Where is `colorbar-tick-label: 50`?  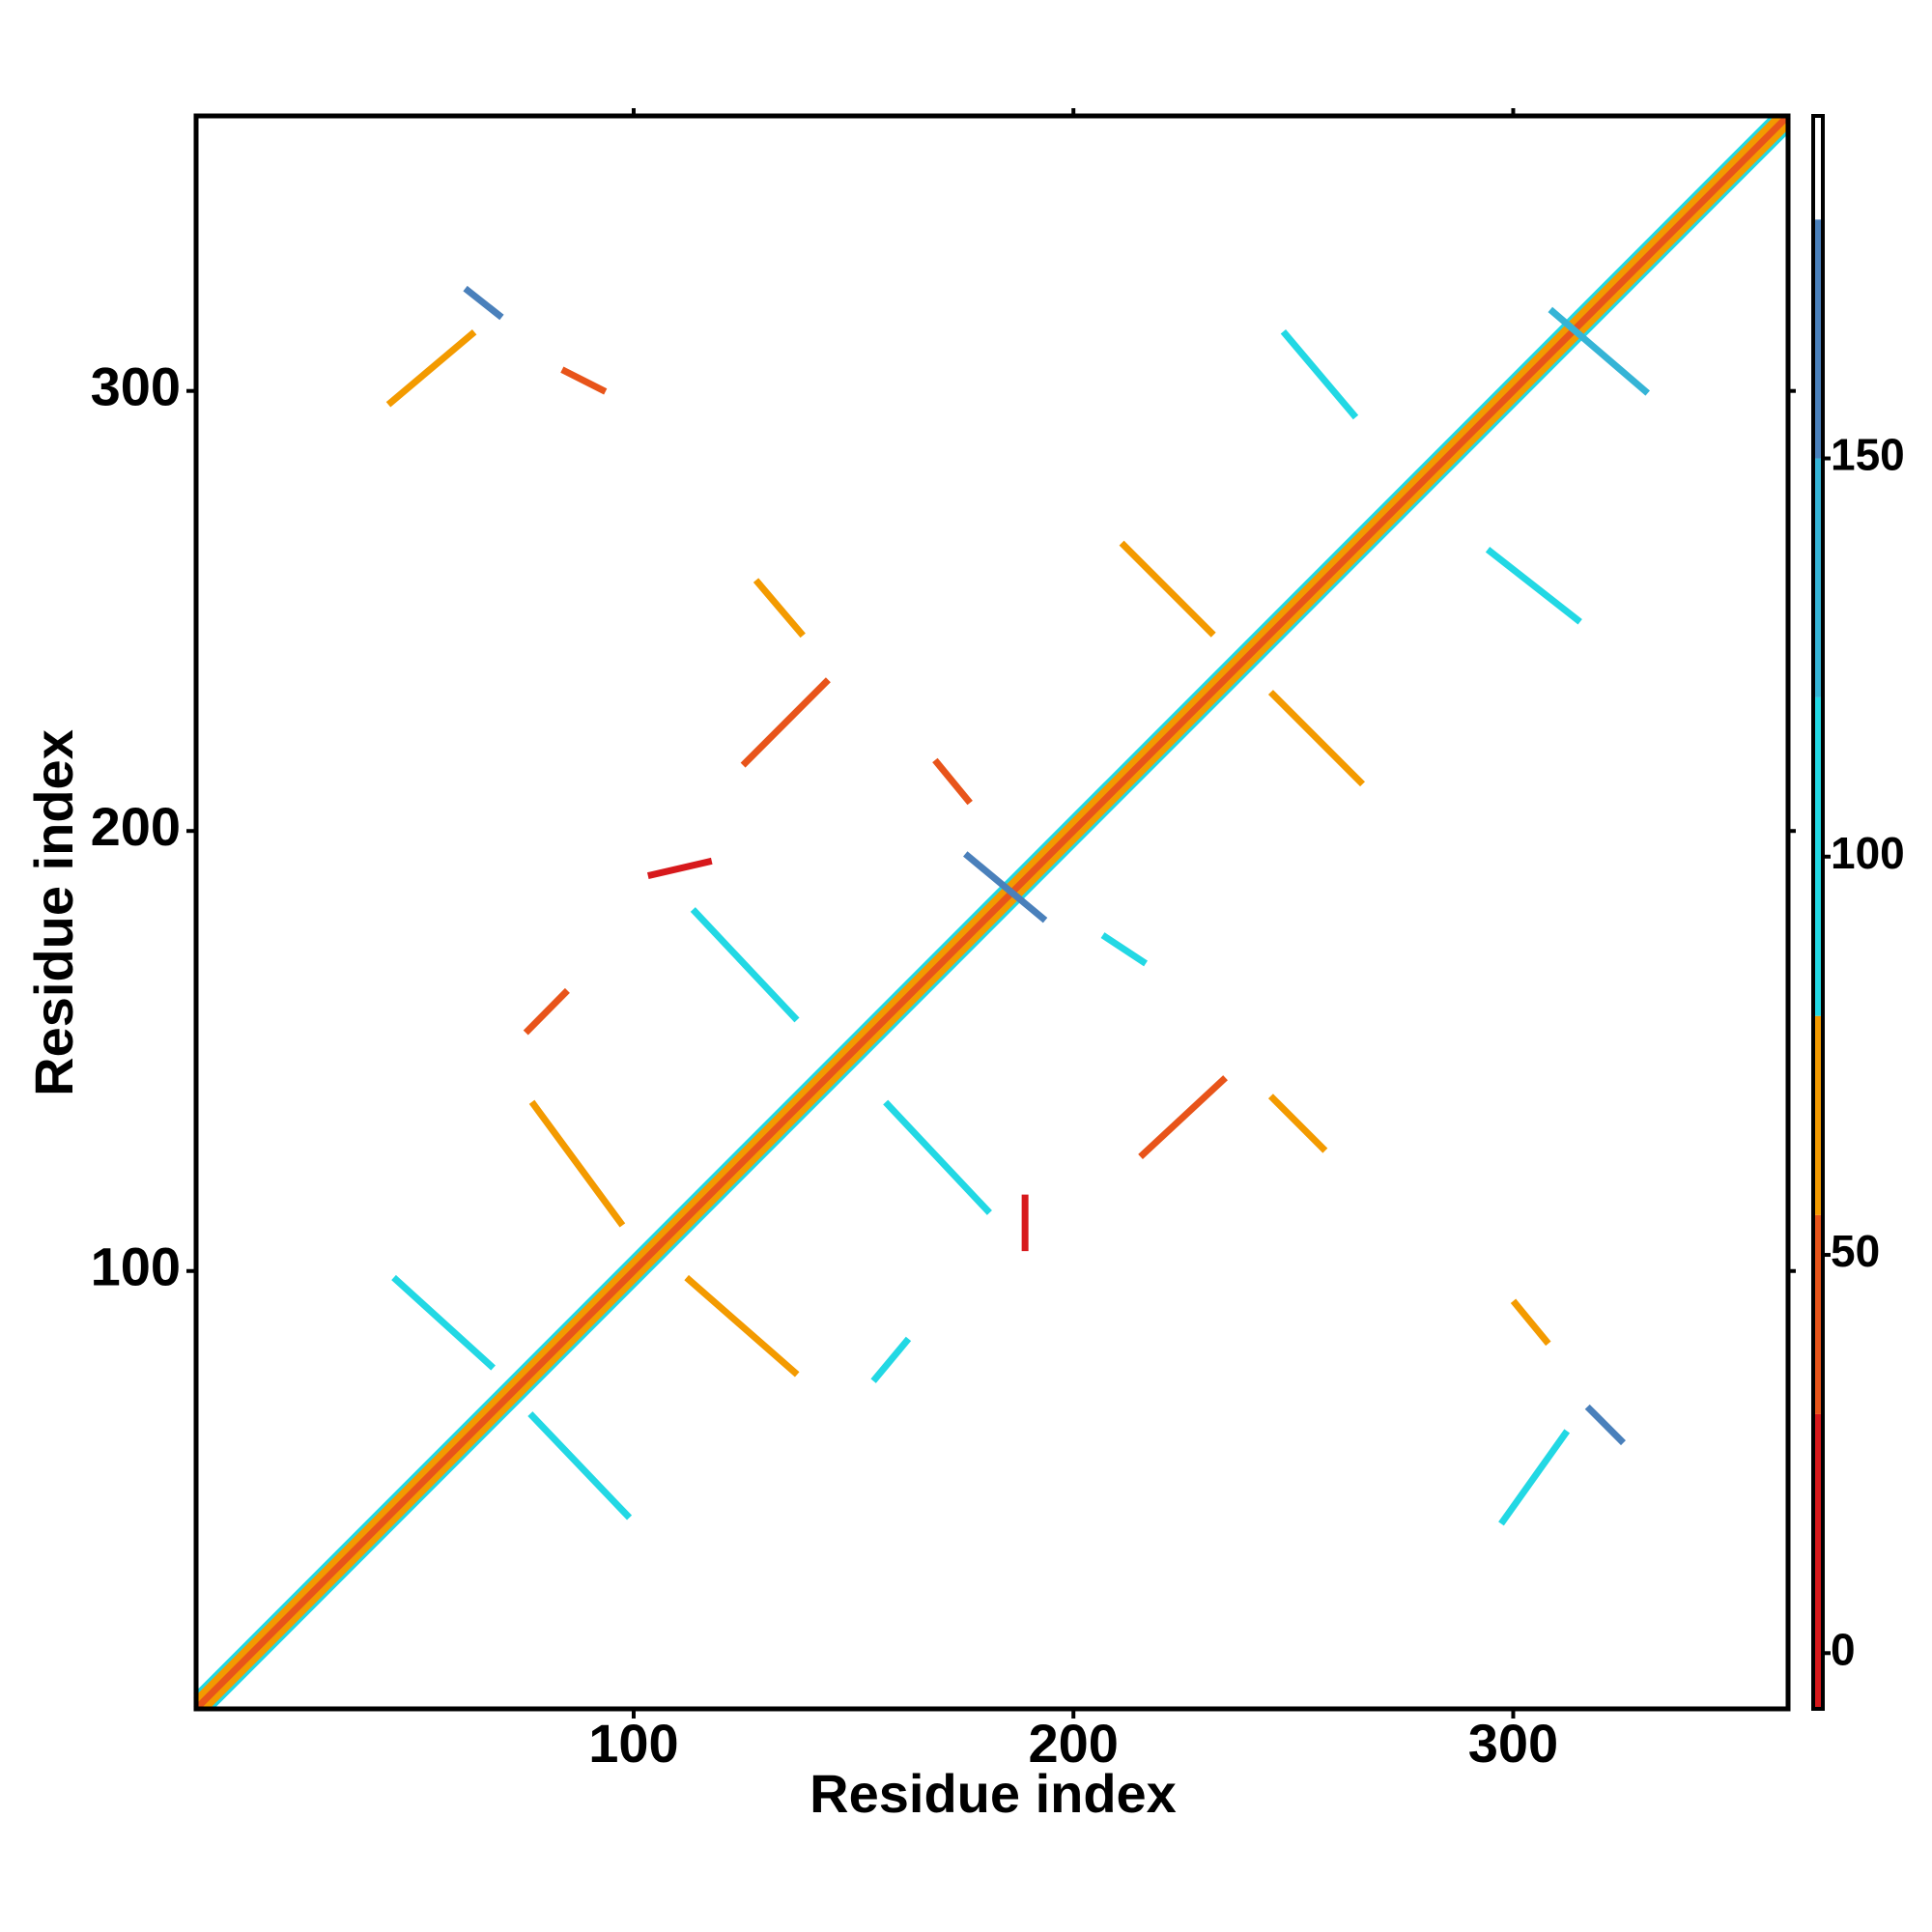
colorbar-tick-label: 50 is located at coordinates (1855, 1251).